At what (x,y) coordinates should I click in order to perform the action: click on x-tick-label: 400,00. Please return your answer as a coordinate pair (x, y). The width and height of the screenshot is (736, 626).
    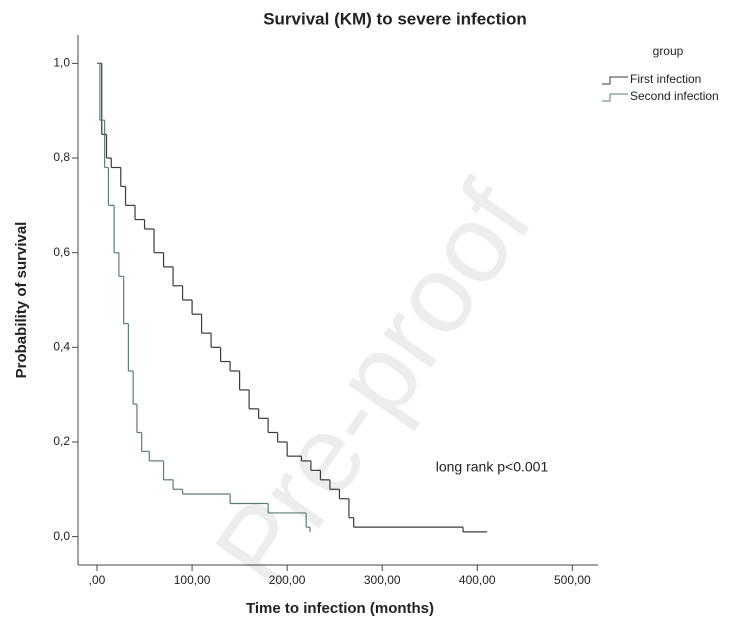
    Looking at the image, I should click on (477, 580).